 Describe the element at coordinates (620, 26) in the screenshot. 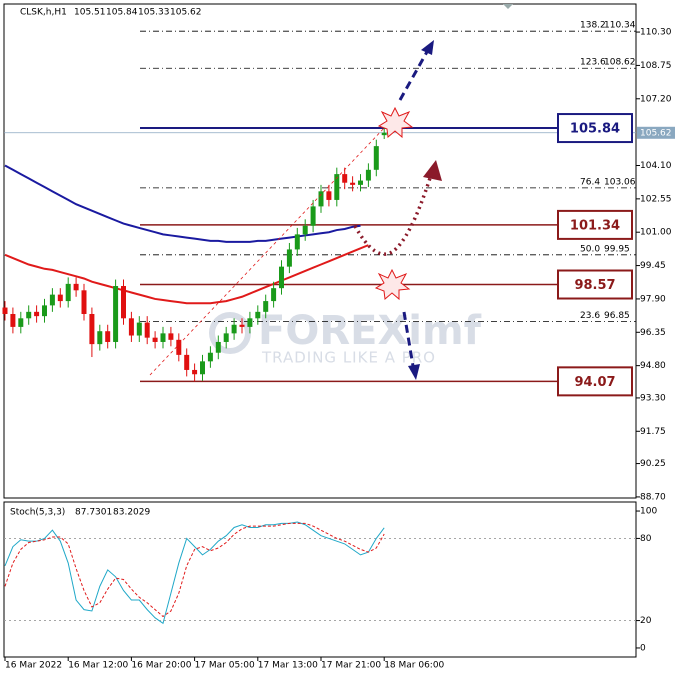

I see `fib-value: 110.34` at that location.